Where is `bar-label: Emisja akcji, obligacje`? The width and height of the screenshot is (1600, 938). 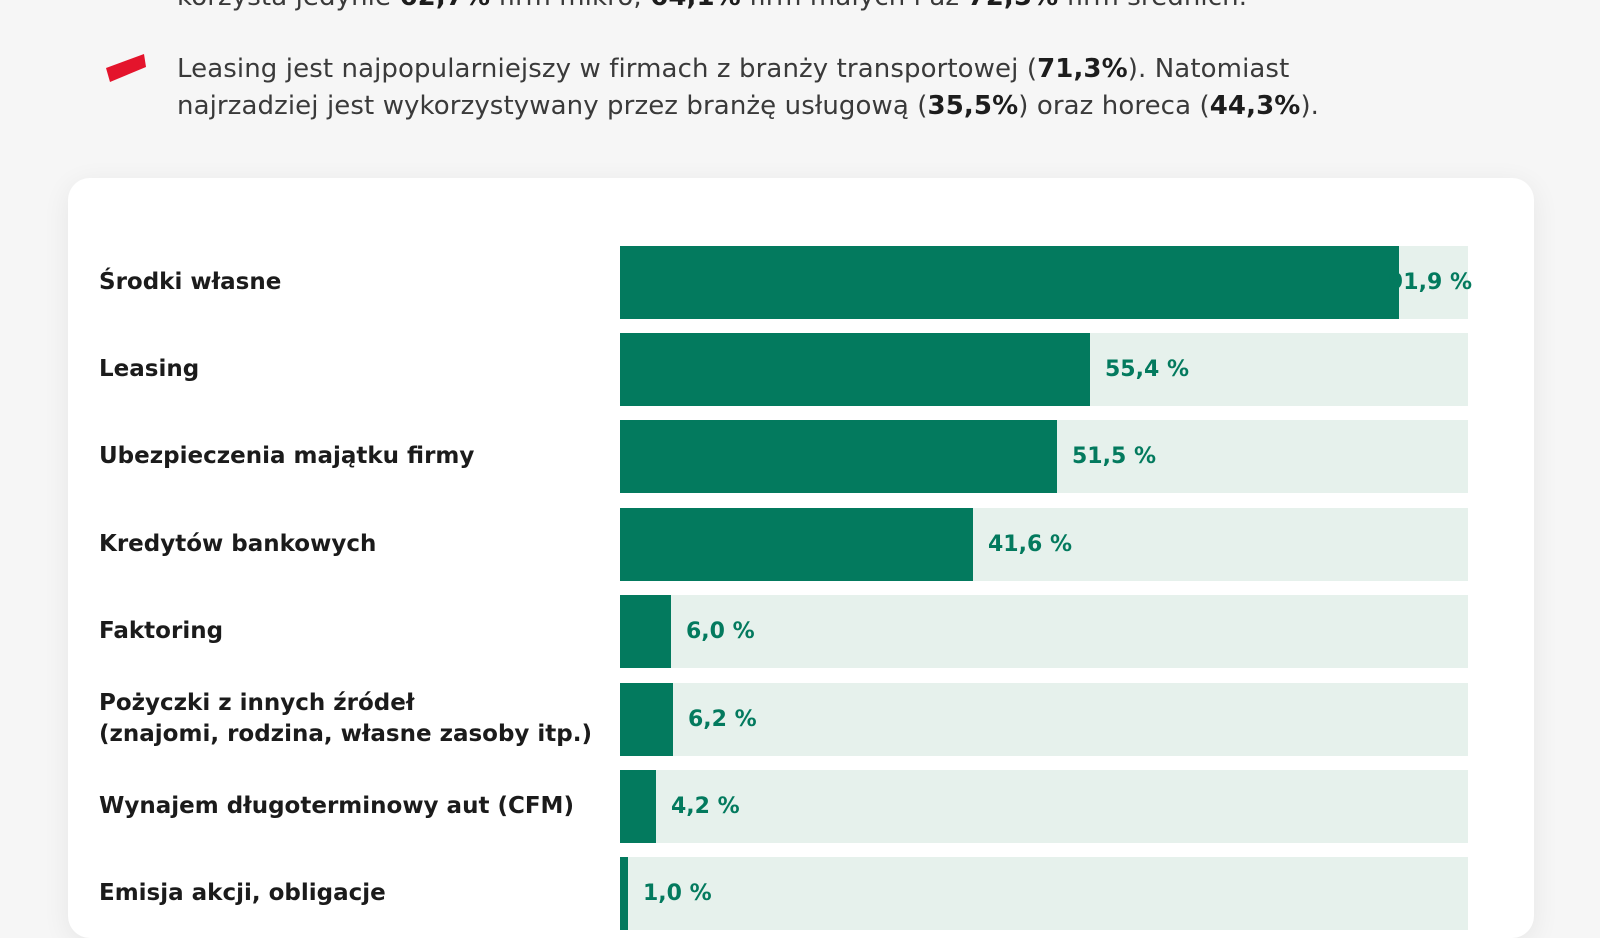
bar-label: Emisja akcji, obligacje is located at coordinates (242, 892).